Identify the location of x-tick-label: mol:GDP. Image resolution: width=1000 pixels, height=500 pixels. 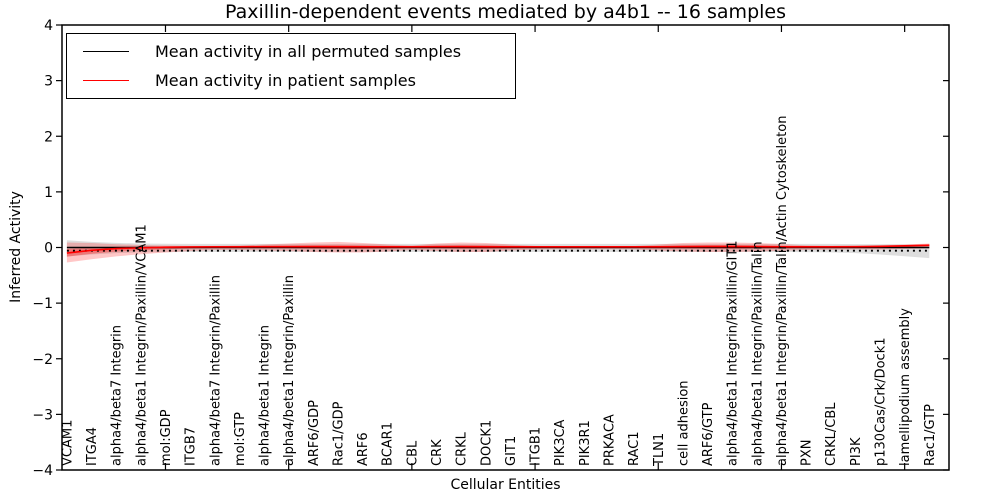
(166, 437).